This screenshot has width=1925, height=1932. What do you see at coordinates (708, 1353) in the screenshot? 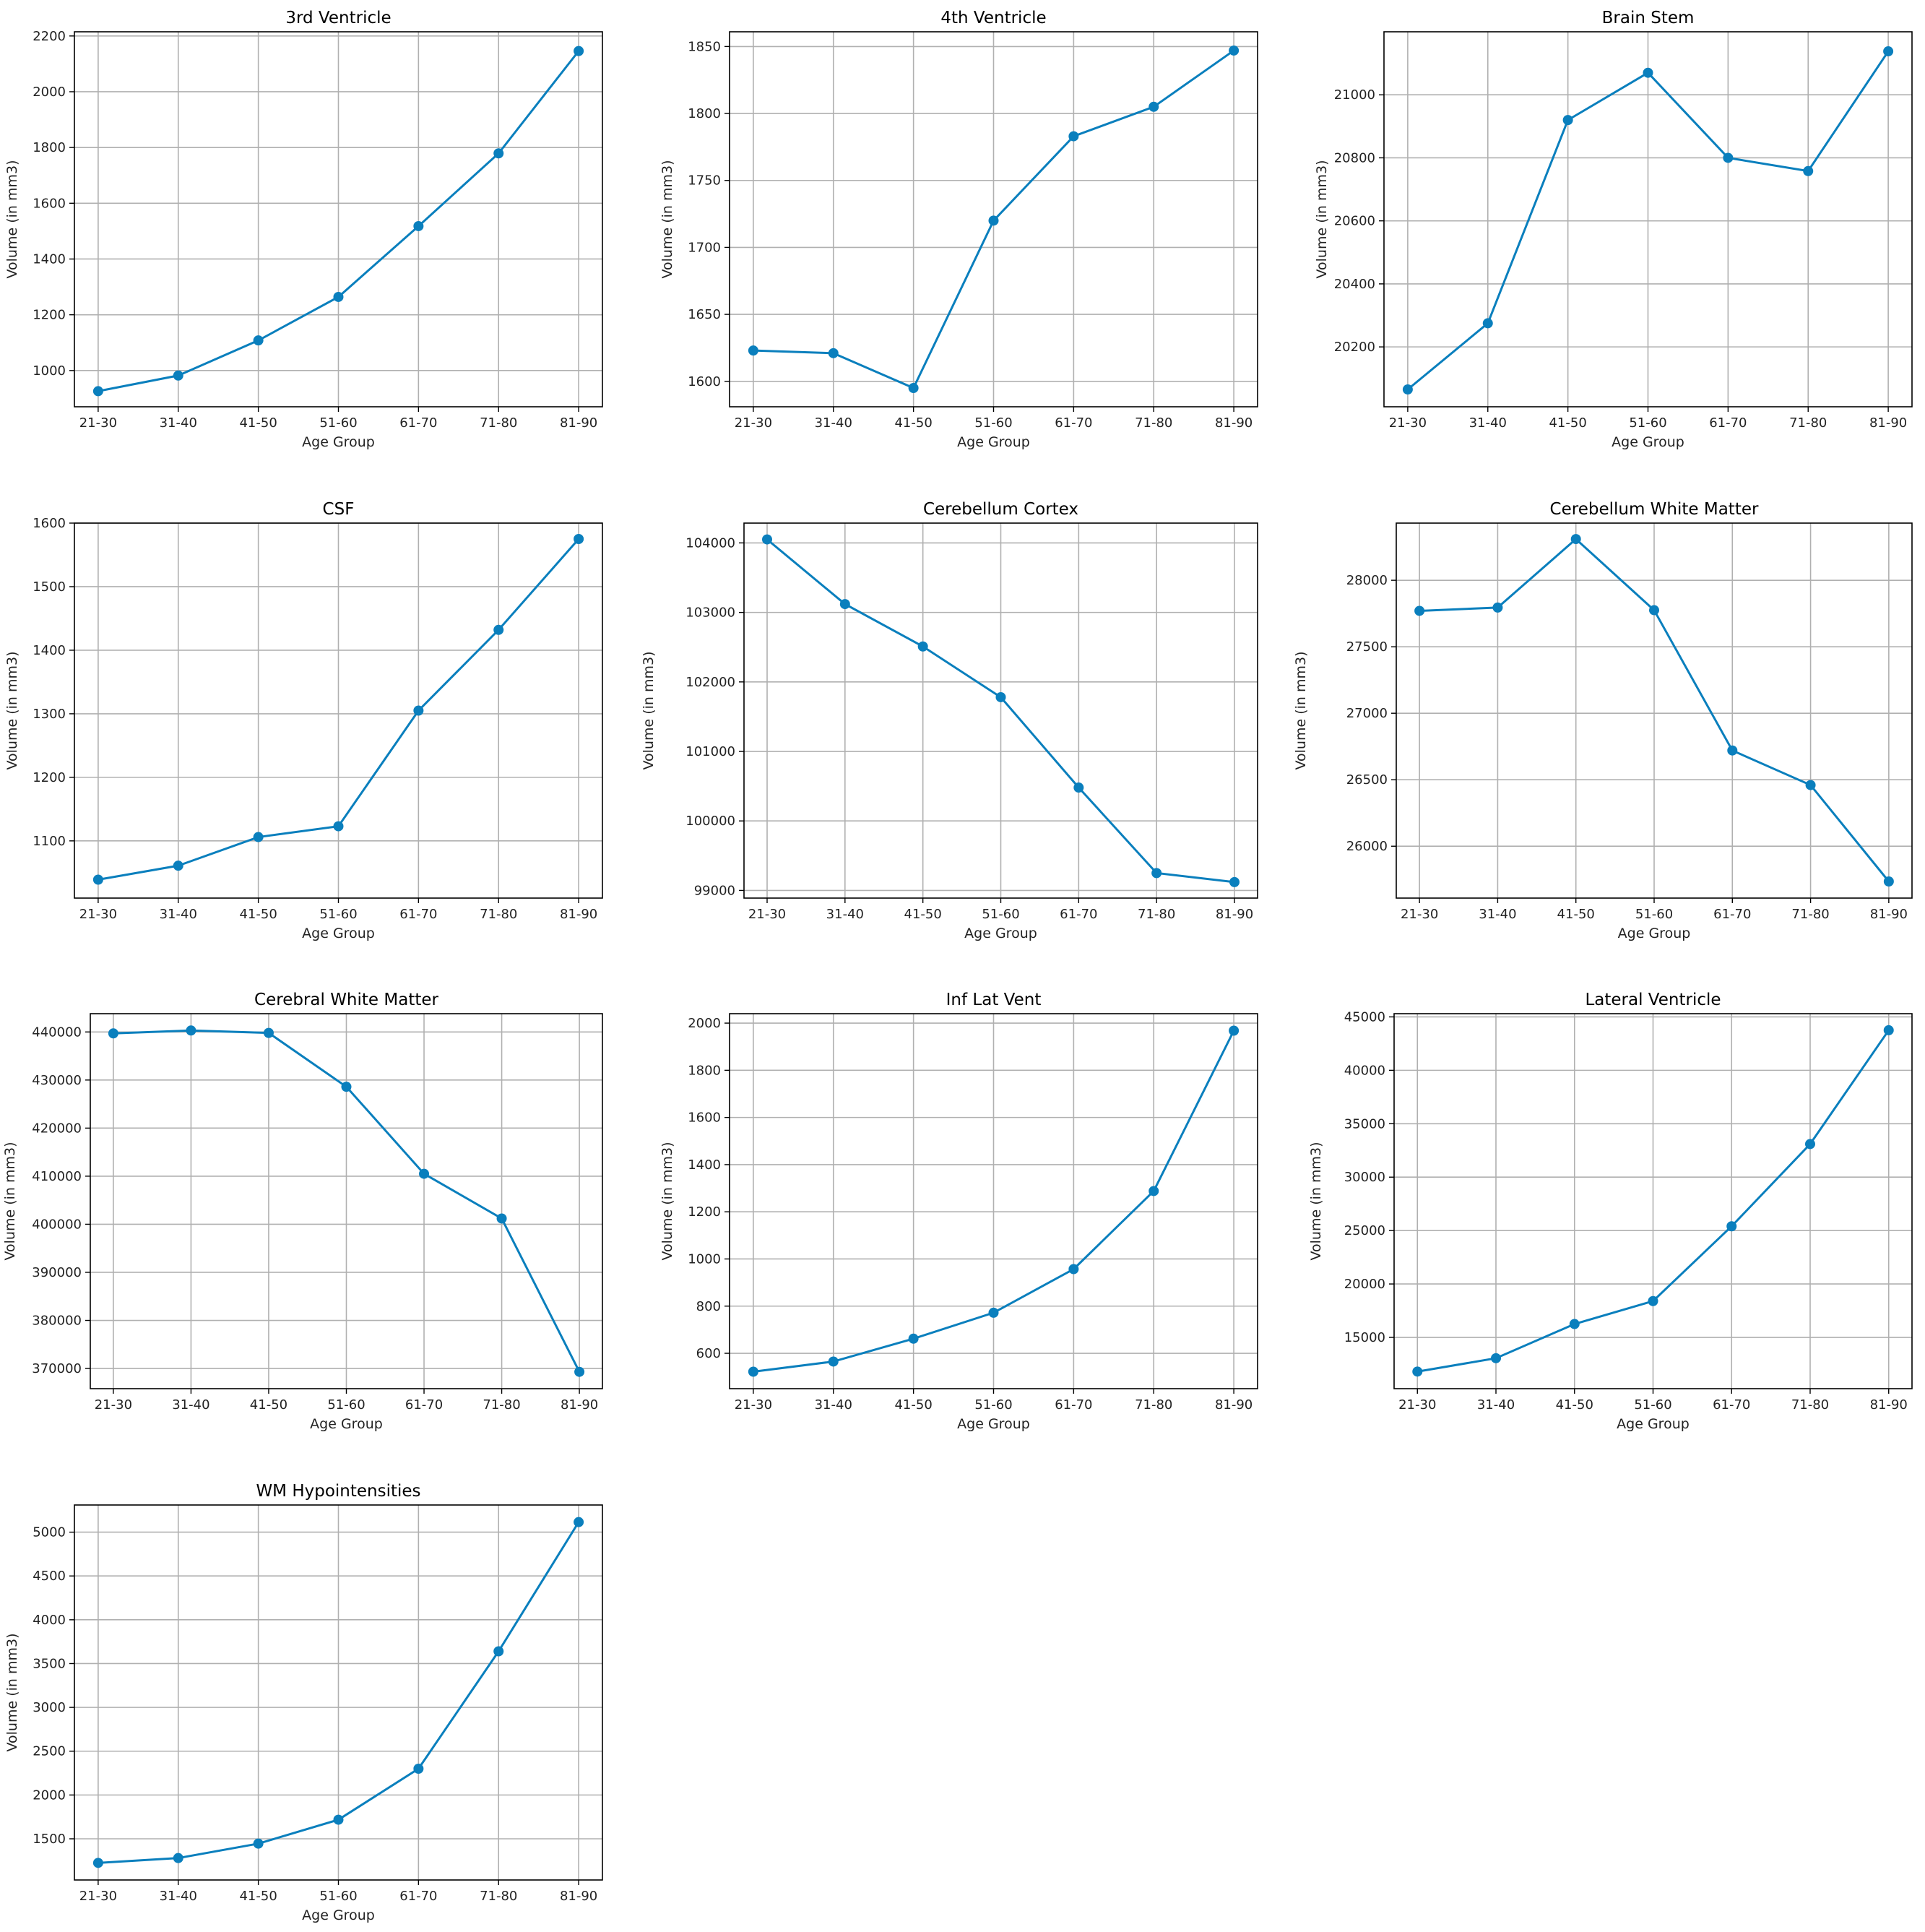
I see `y-tick-label: 600` at bounding box center [708, 1353].